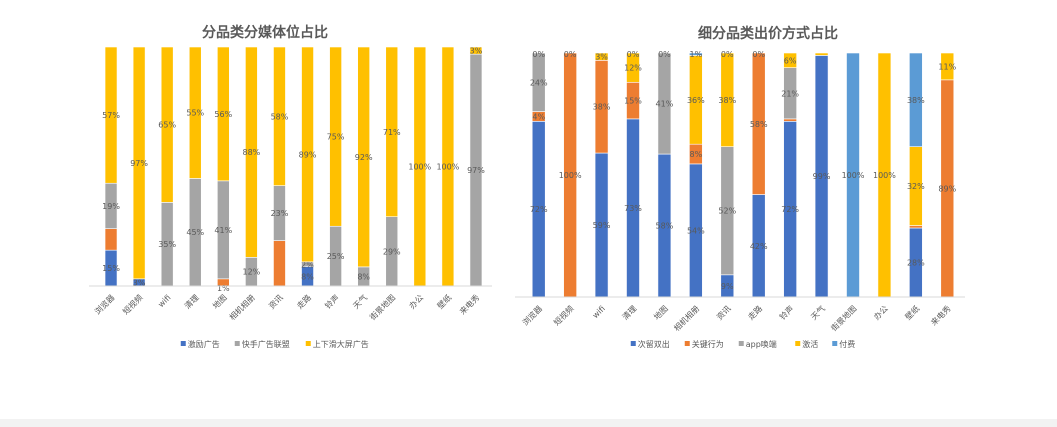 This screenshot has height=427, width=1057. What do you see at coordinates (790, 60) in the screenshot?
I see `data-label: 6%` at bounding box center [790, 60].